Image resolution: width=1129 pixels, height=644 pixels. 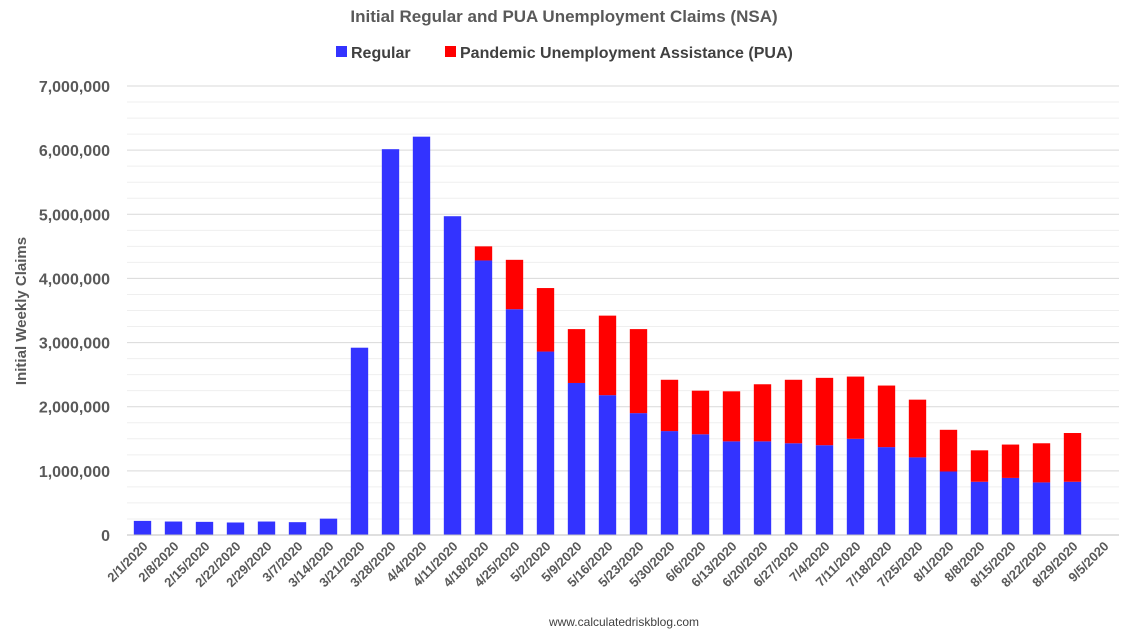 I want to click on y-tick-label: 0, so click(x=105, y=536).